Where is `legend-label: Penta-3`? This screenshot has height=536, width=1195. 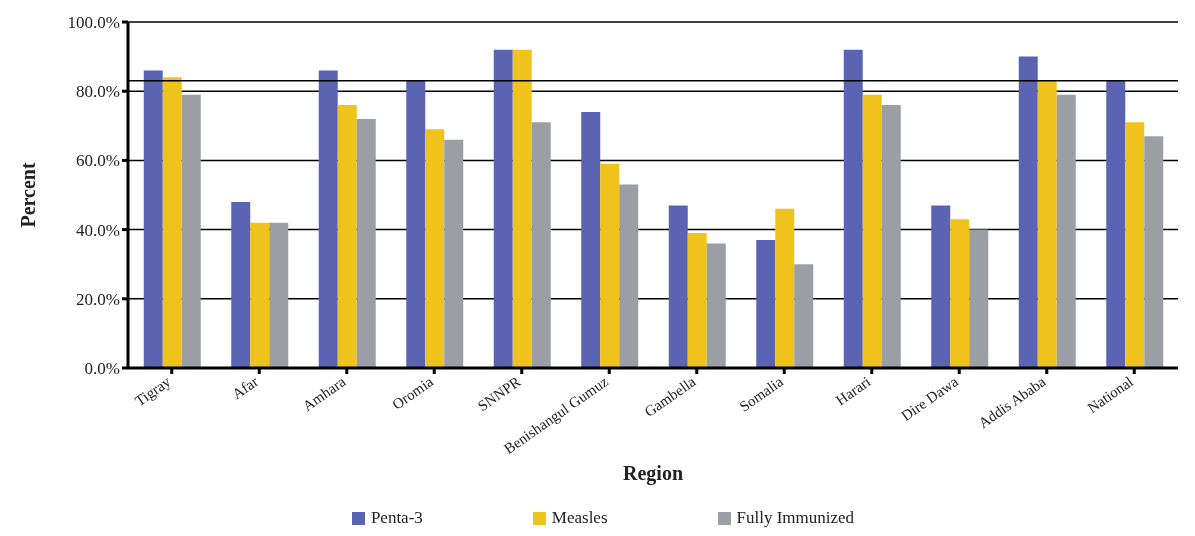 legend-label: Penta-3 is located at coordinates (396, 518).